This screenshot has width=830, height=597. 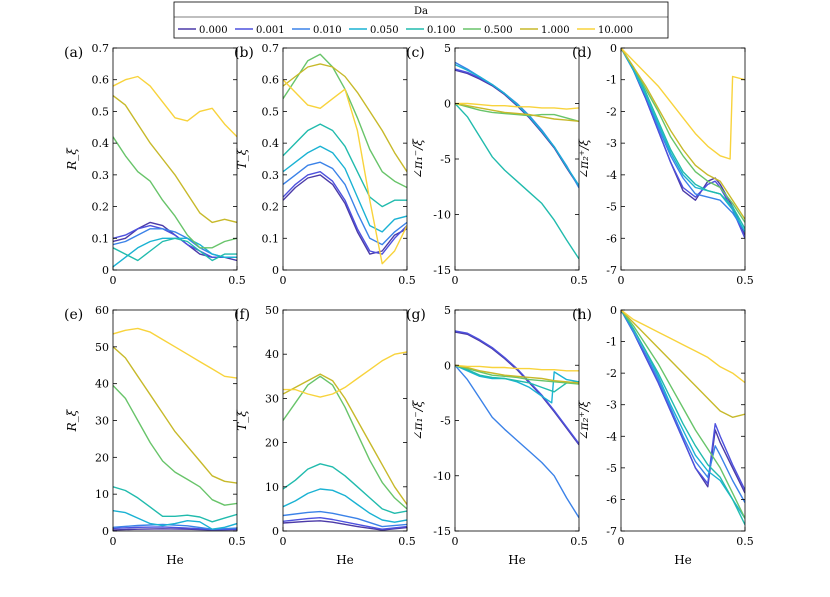 I want to click on y-tick-label: -15, so click(x=442, y=270).